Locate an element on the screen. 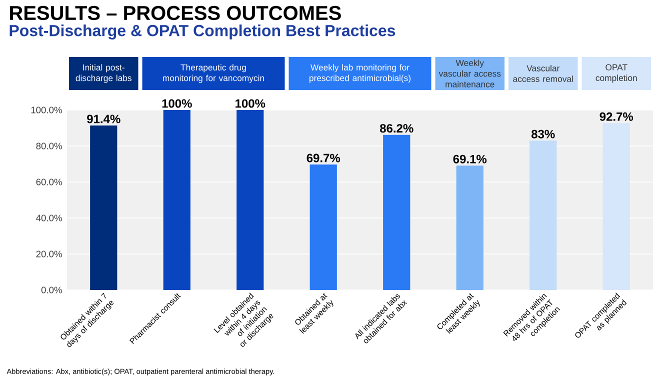 The image size is (660, 380). data-label: 86.2% is located at coordinates (397, 128).